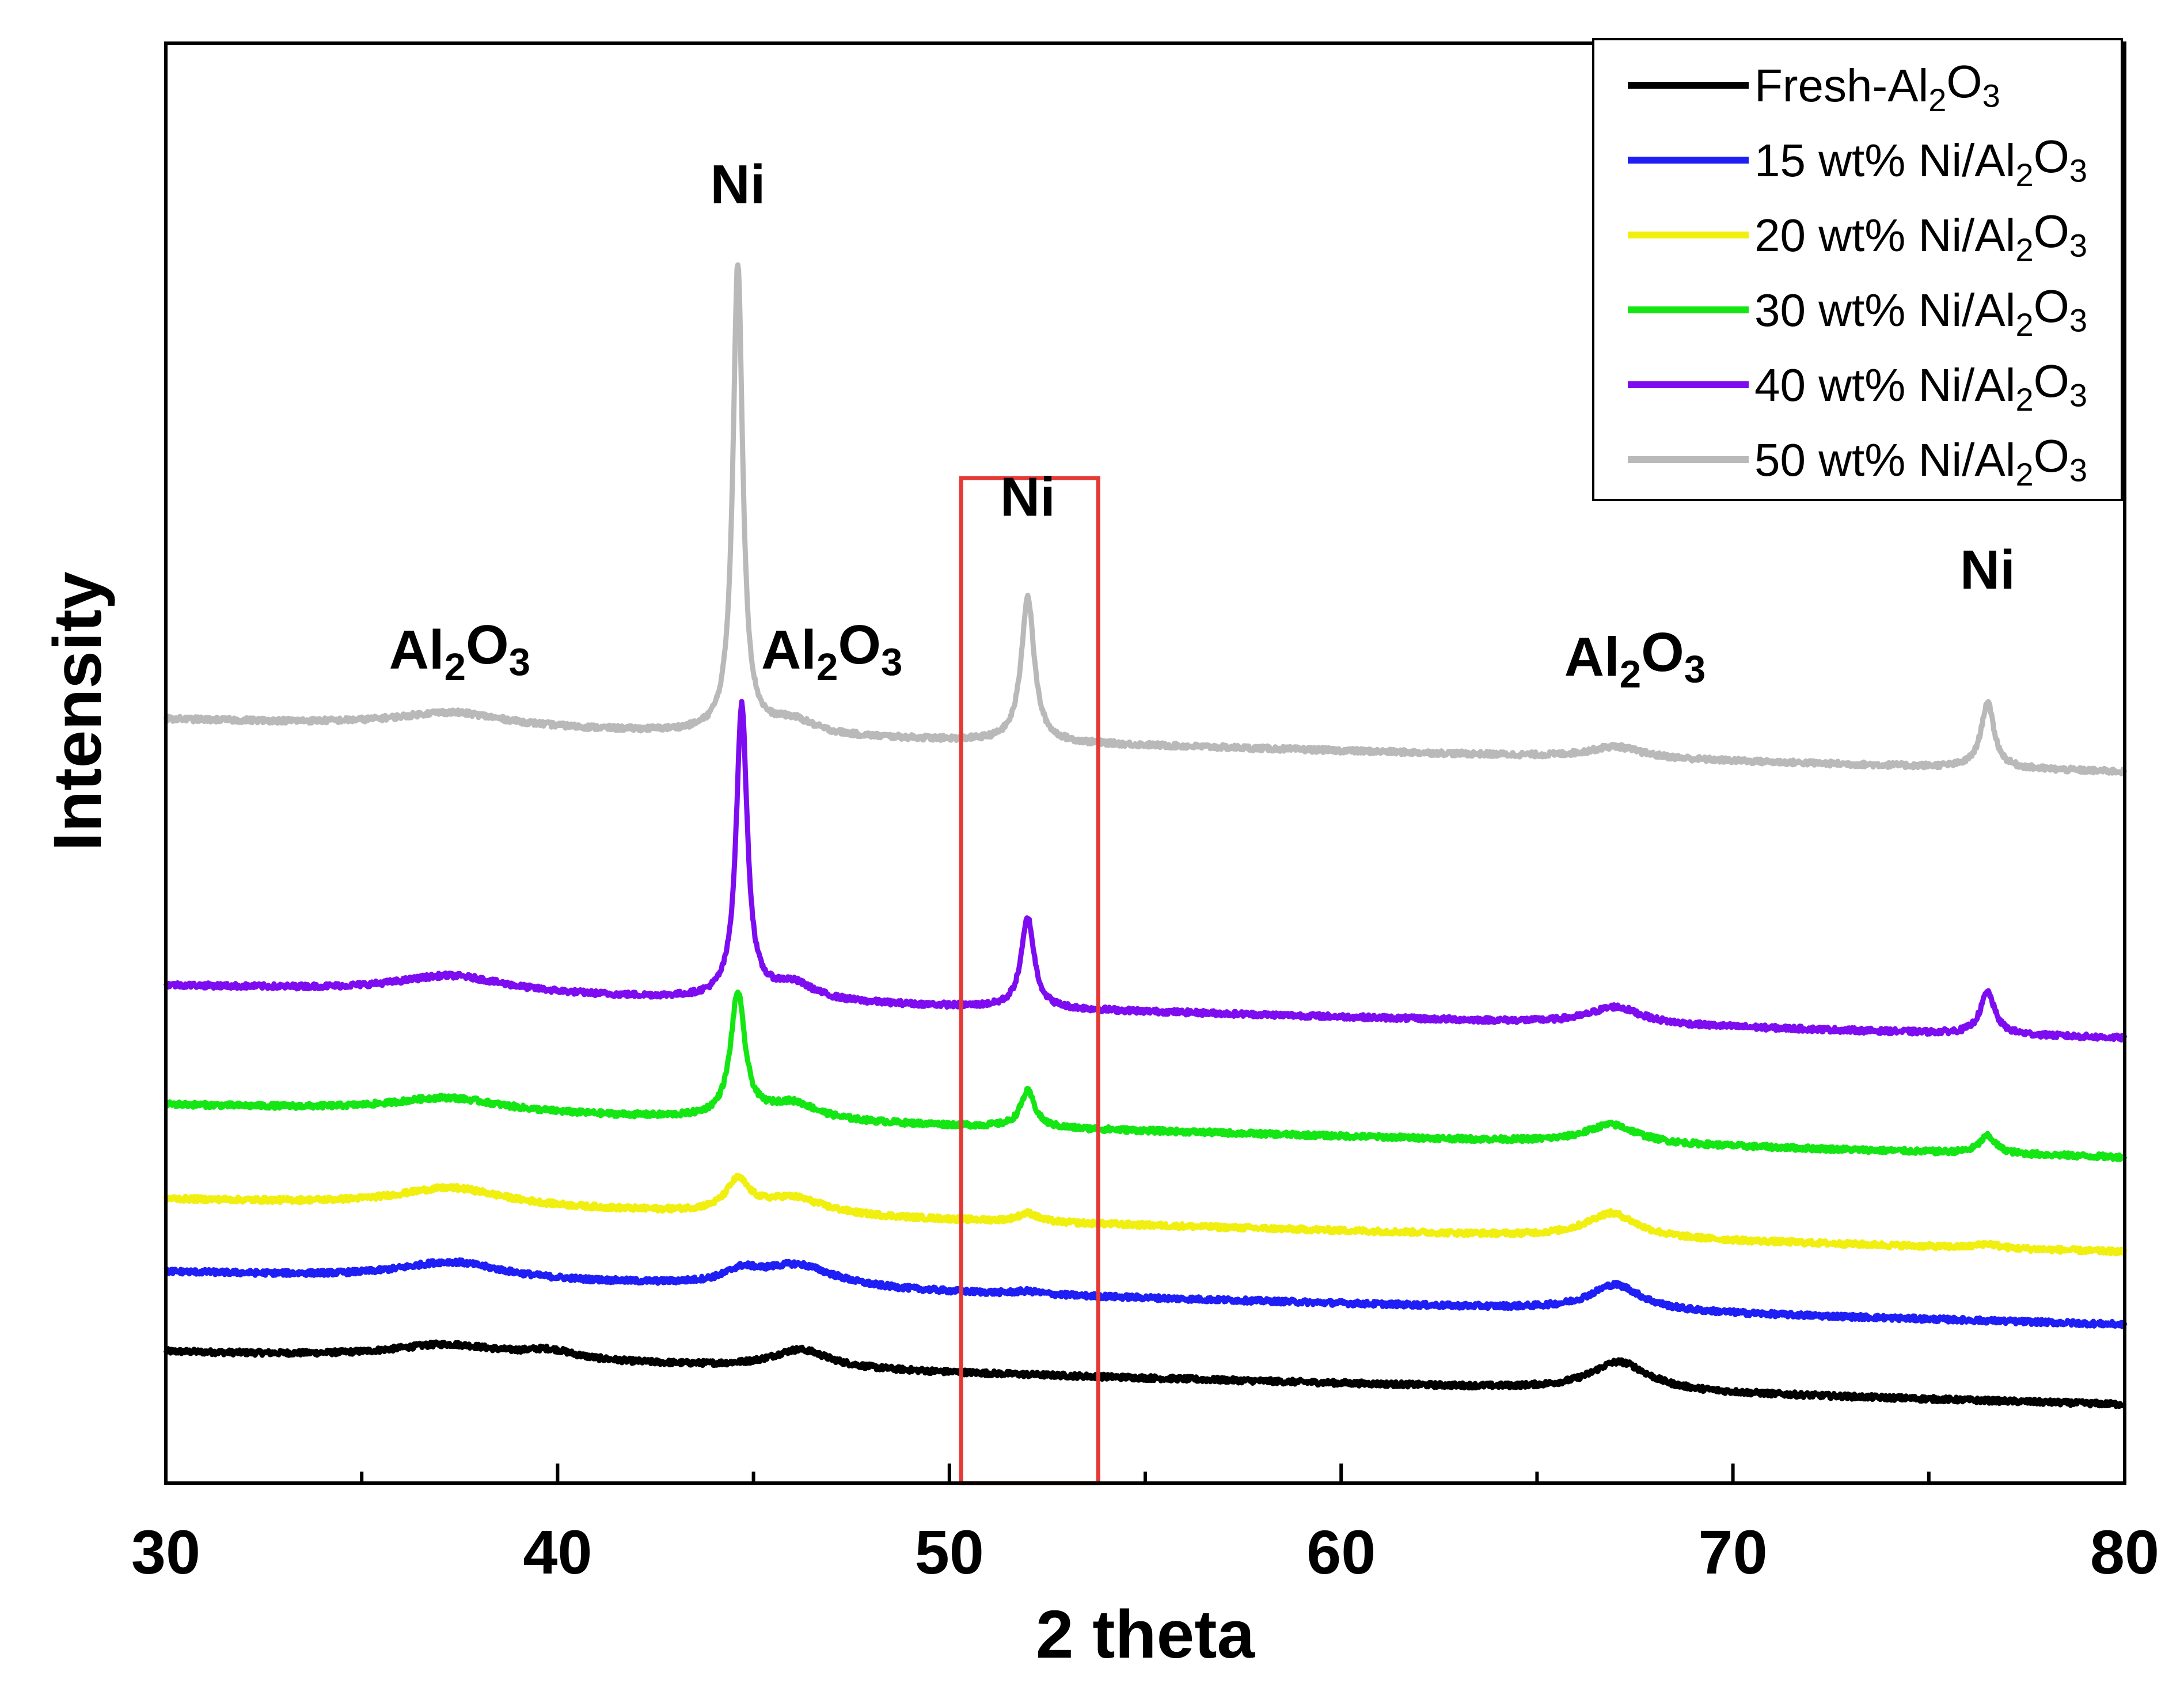 Image resolution: width=2184 pixels, height=1706 pixels. Describe the element at coordinates (1920, 461) in the screenshot. I see `legend-label-6: 50 wt% Ni/Al2O3` at that location.